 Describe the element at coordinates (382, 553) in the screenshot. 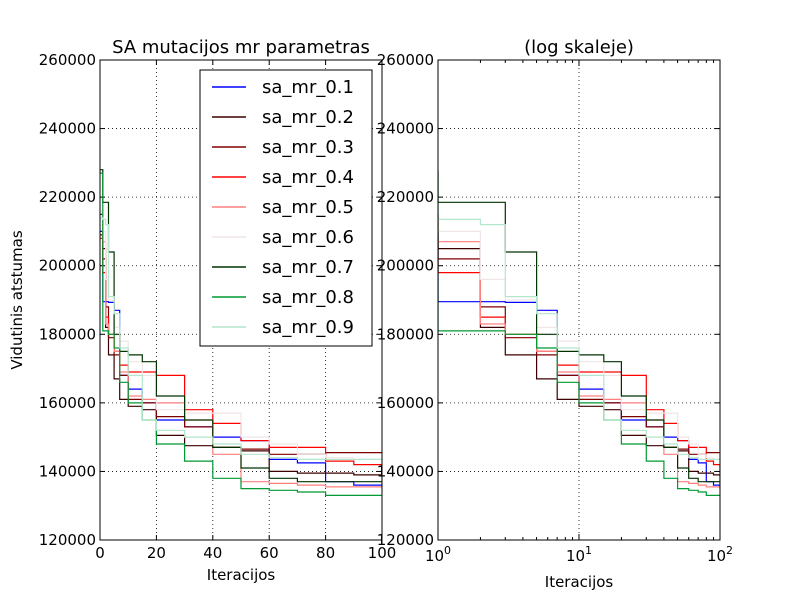

I see `left-x-tick-label: 100` at that location.